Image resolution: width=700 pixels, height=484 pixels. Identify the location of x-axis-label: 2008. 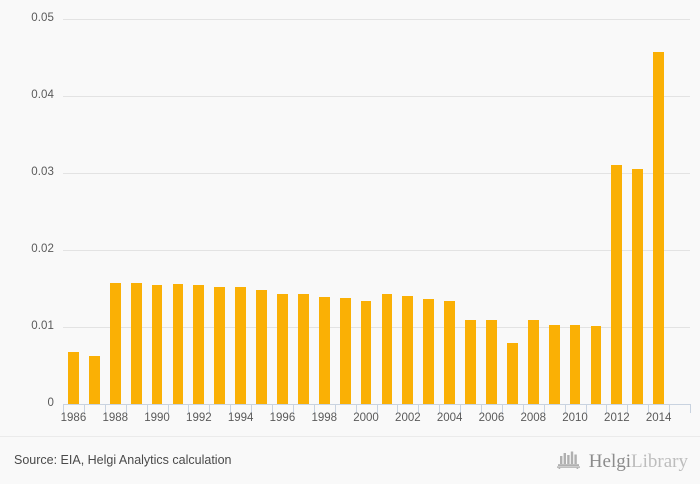
(533, 418).